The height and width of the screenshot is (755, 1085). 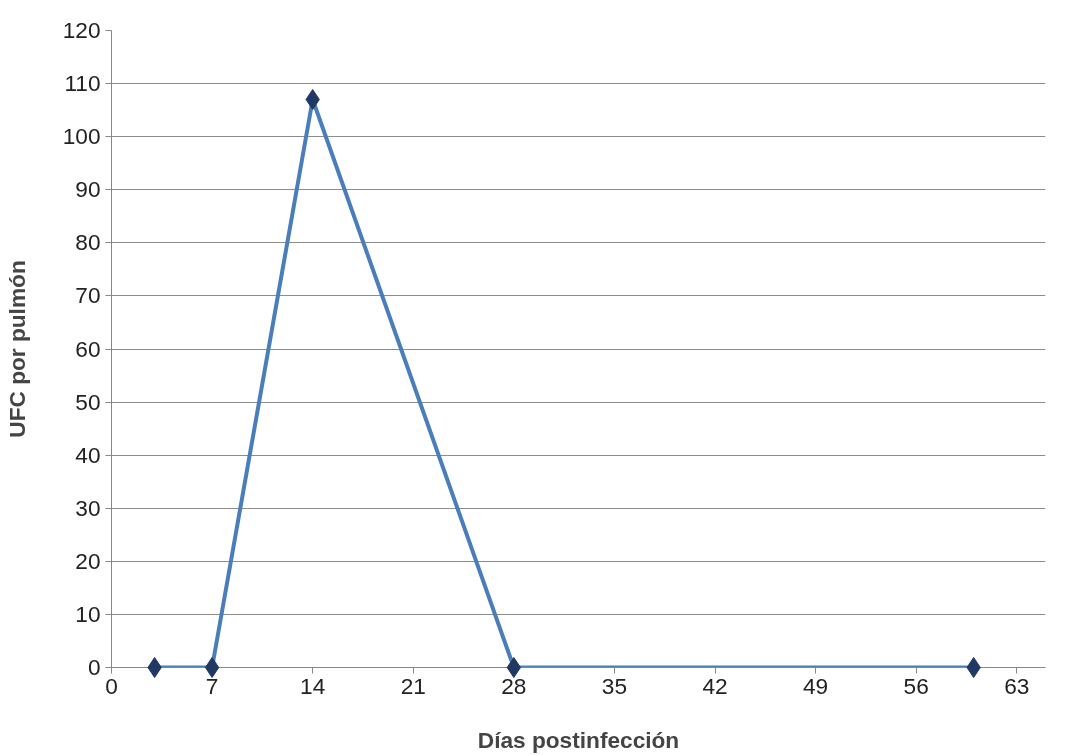 I want to click on x-tick-label: 42, so click(x=715, y=685).